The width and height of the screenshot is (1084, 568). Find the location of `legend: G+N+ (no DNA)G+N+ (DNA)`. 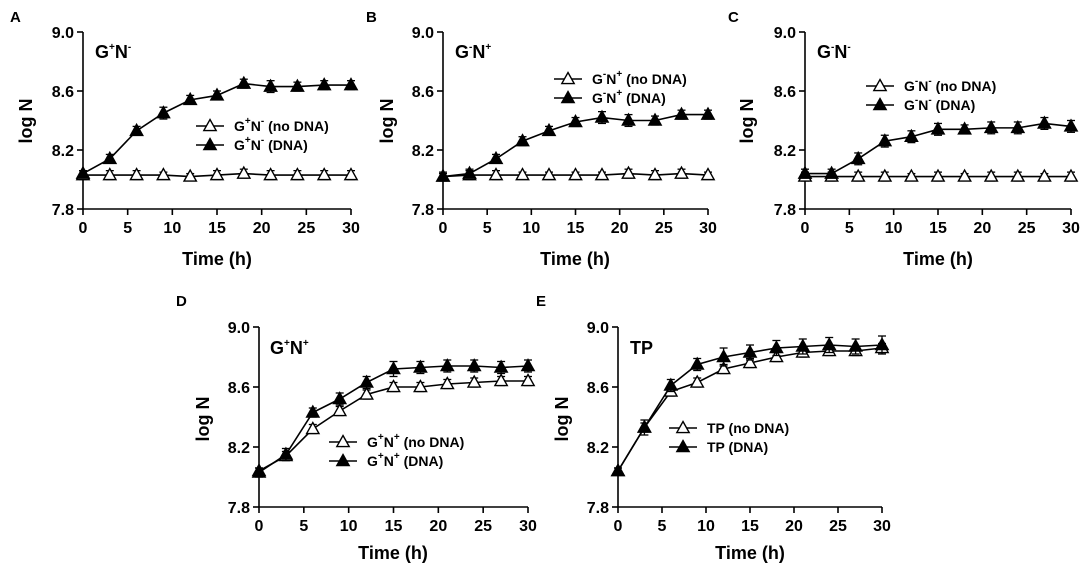

legend: G+N+ (no DNA)G+N+ (DNA) is located at coordinates (396, 450).